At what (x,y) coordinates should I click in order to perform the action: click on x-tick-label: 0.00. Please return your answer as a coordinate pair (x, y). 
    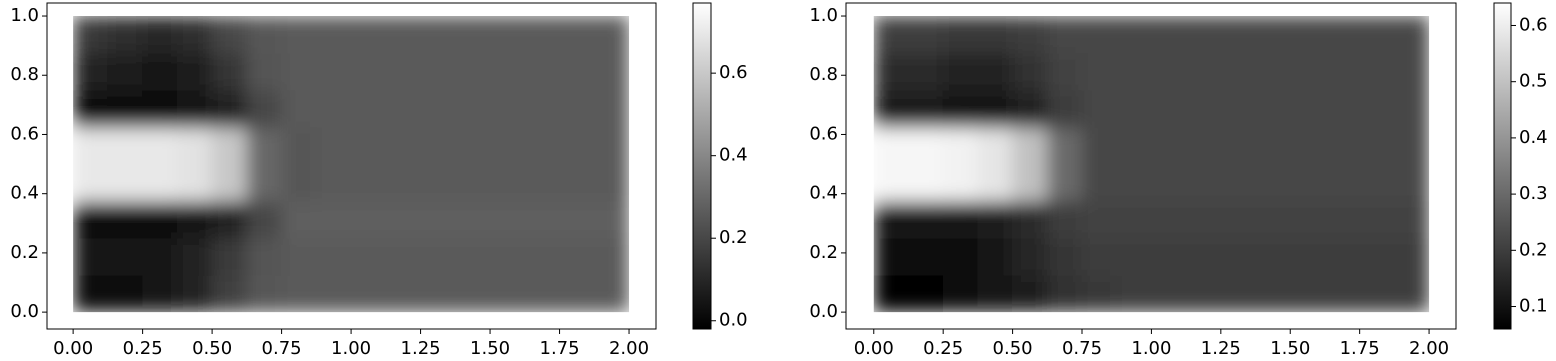
    Looking at the image, I should click on (73, 348).